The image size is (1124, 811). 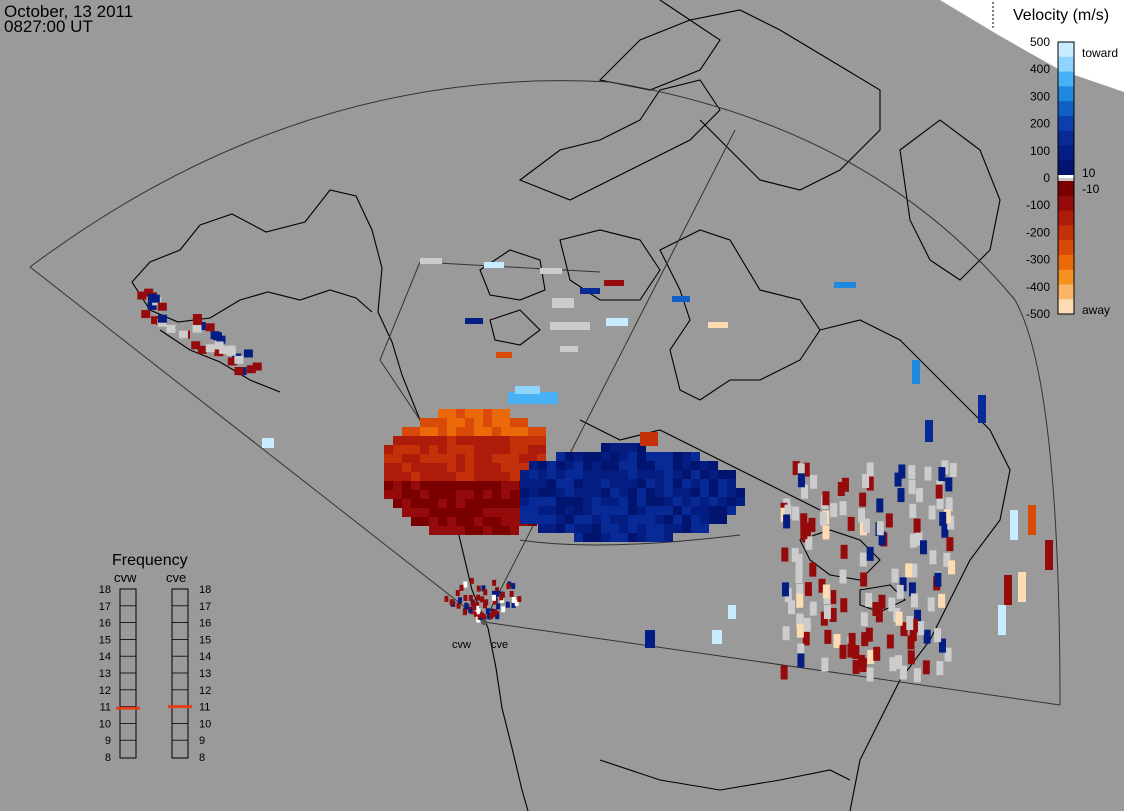 I want to click on colorbar-minus10-label: -10, so click(x=1091, y=189).